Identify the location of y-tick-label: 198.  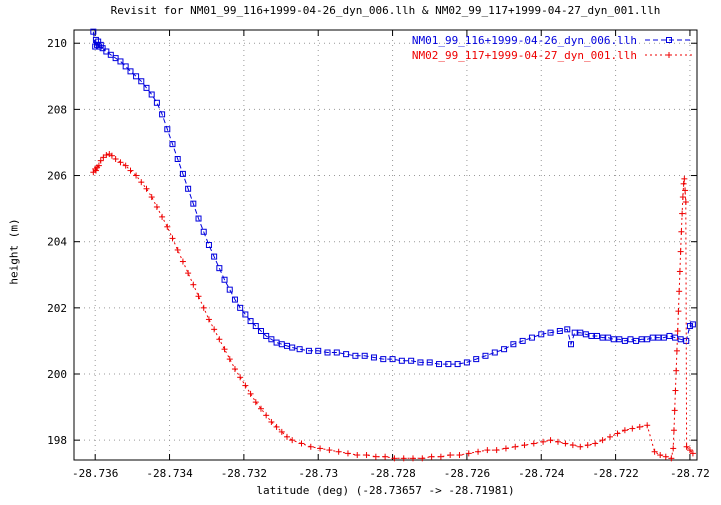
(57, 440).